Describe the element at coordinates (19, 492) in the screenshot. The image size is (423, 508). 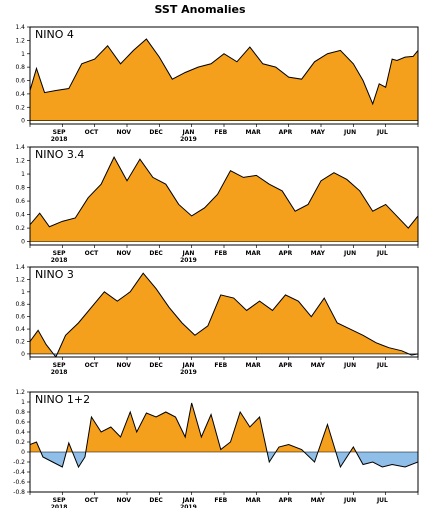
I see `y-tick-label: -0.8` at that location.